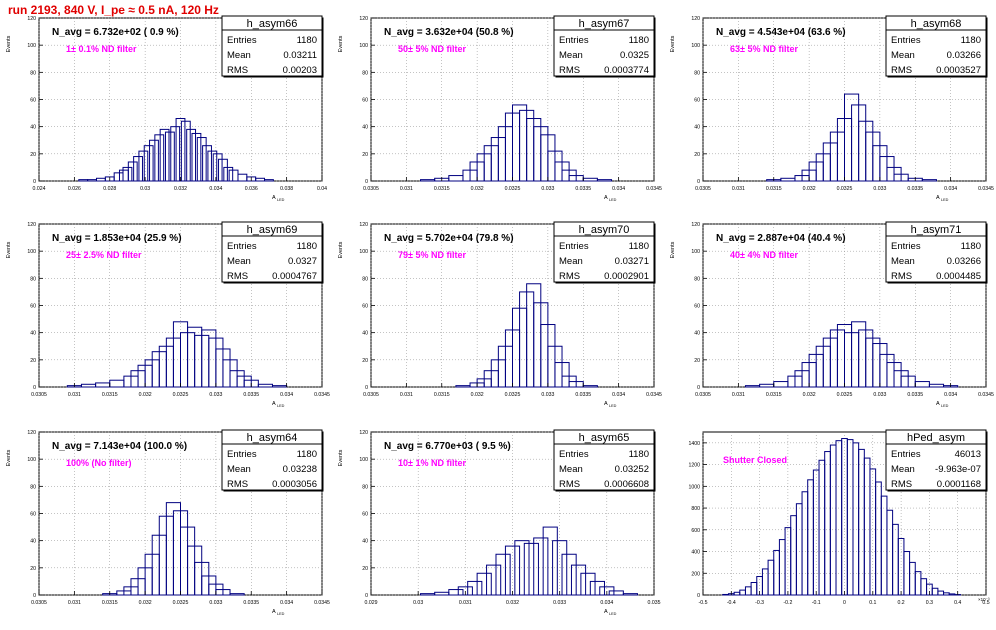 This screenshot has height=630, width=996. Describe the element at coordinates (703, 603) in the screenshot. I see `x-tick-label: -0.5` at that location.